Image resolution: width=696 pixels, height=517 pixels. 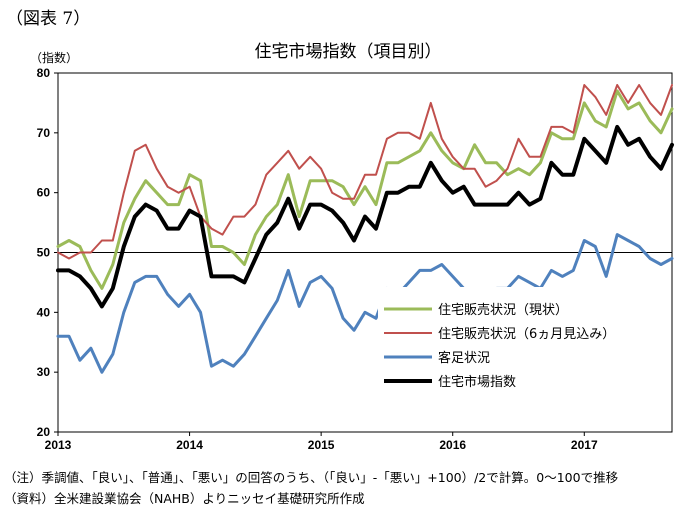 What do you see at coordinates (48, 19) in the screenshot?
I see `figure-label: （図表 7）` at bounding box center [48, 19].